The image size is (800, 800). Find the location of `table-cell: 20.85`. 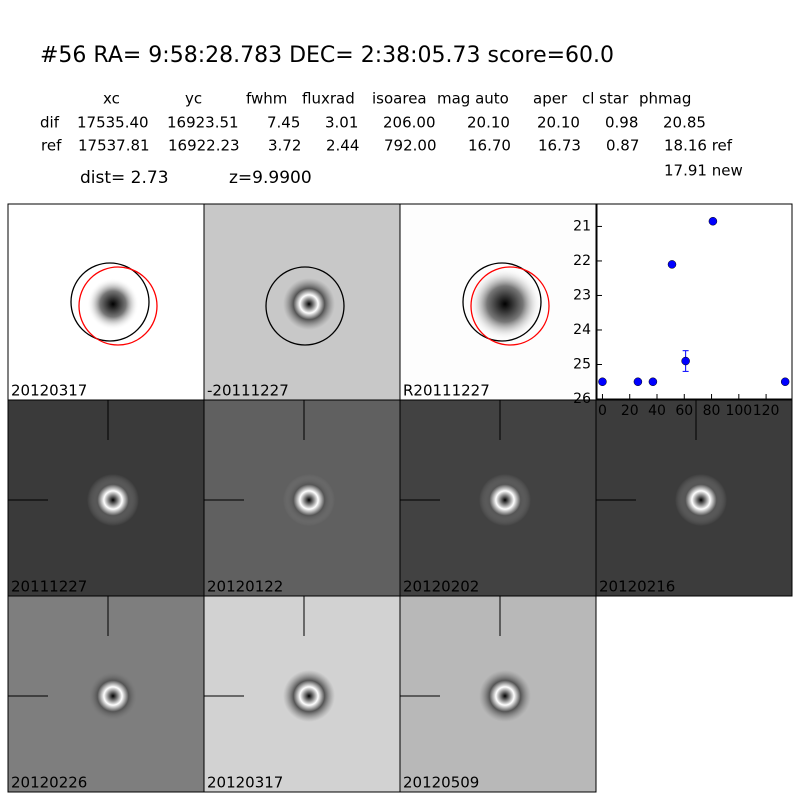

table-cell: 20.85 is located at coordinates (684, 123).